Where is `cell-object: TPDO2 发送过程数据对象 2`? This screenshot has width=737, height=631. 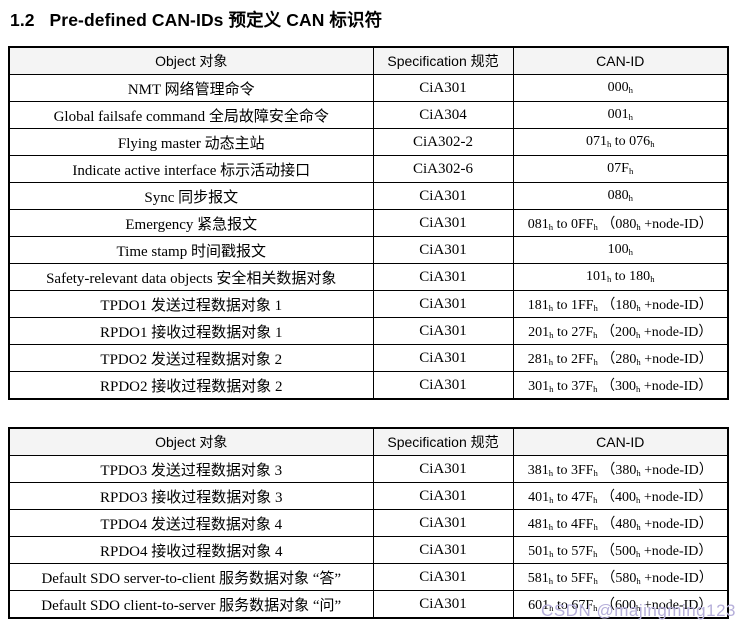 cell-object: TPDO2 发送过程数据对象 2 is located at coordinates (191, 358).